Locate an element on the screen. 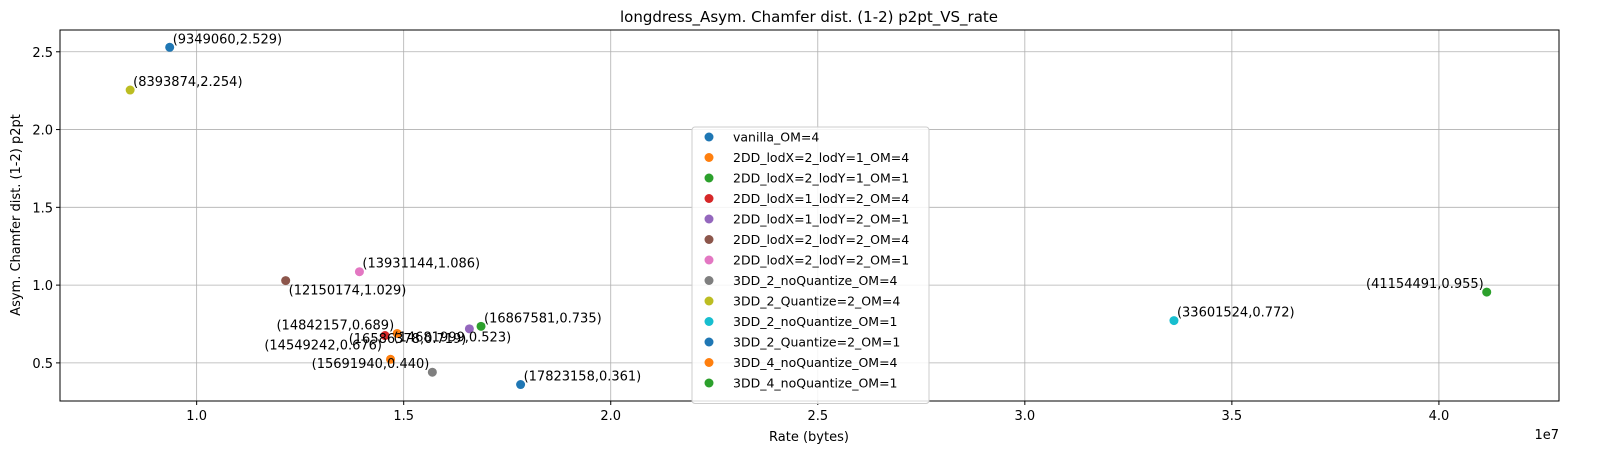  legend-entry: 2DD_lodX=2_lodY=2_OM=4 is located at coordinates (821, 239).